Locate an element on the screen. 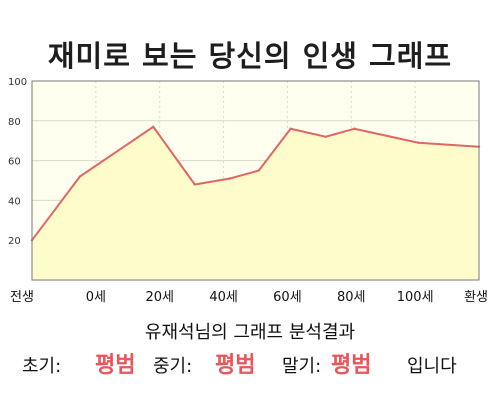 The width and height of the screenshot is (500, 400). y-axis-ticks: 20 40 60 80 100 is located at coordinates (17, 162).